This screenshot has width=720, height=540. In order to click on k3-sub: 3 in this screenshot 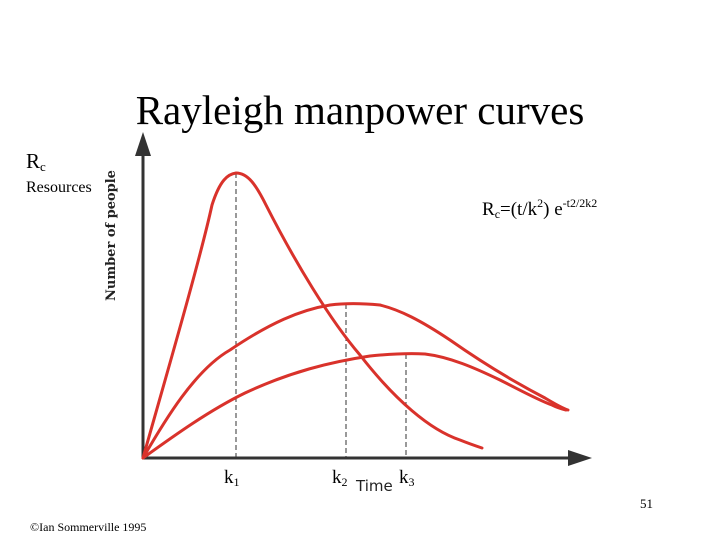, I will do `click(411, 482)`.